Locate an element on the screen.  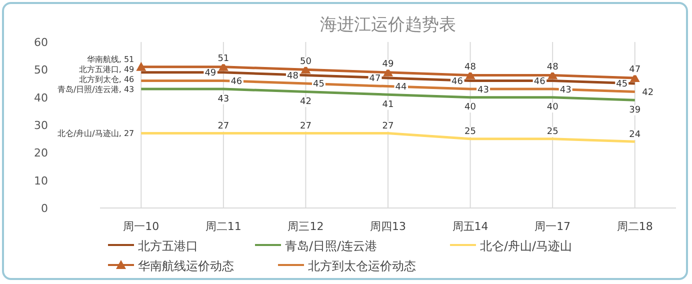
xtick: 周二11 is located at coordinates (223, 226).